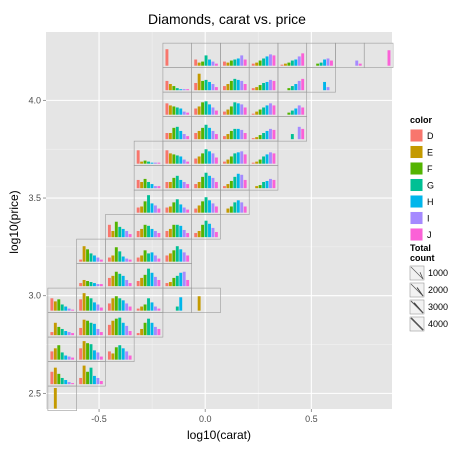  I want to click on cell-border, so click(206, 300).